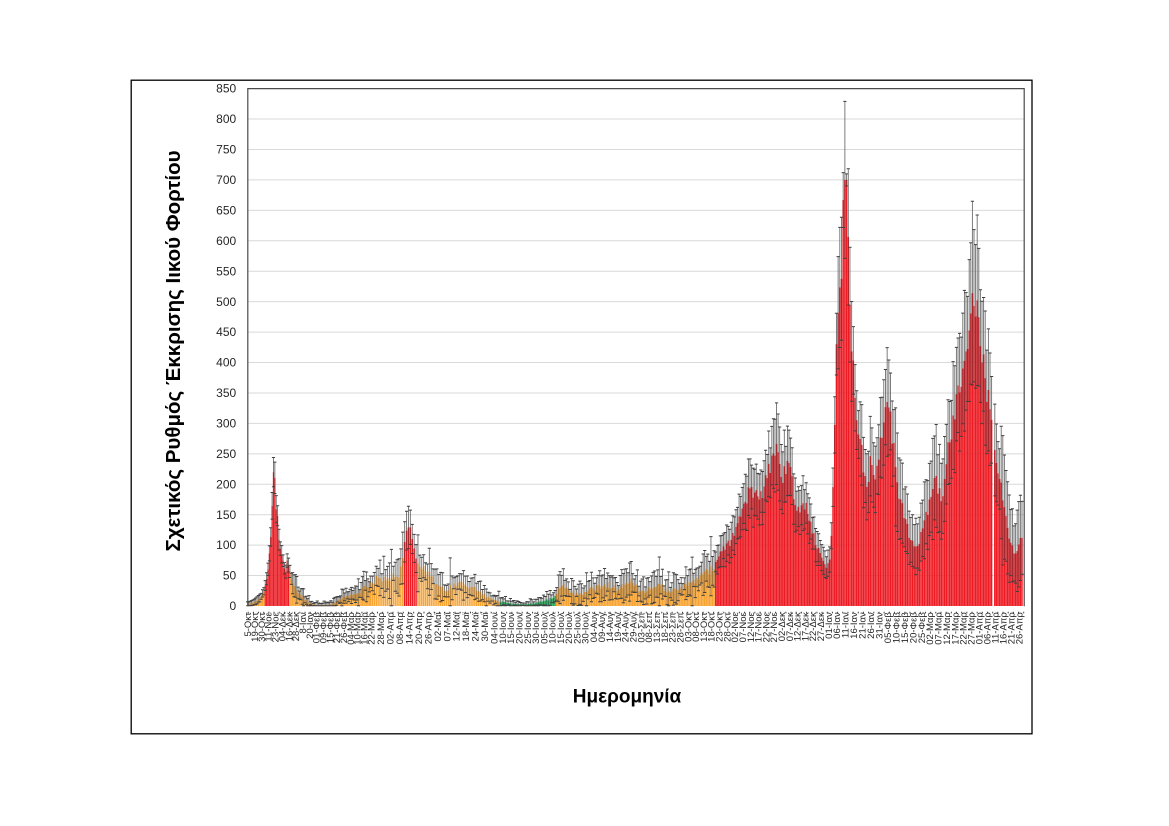 This screenshot has height=826, width=1169. What do you see at coordinates (766, 626) in the screenshot?
I see `svg-text: 22-Νοε` at bounding box center [766, 626].